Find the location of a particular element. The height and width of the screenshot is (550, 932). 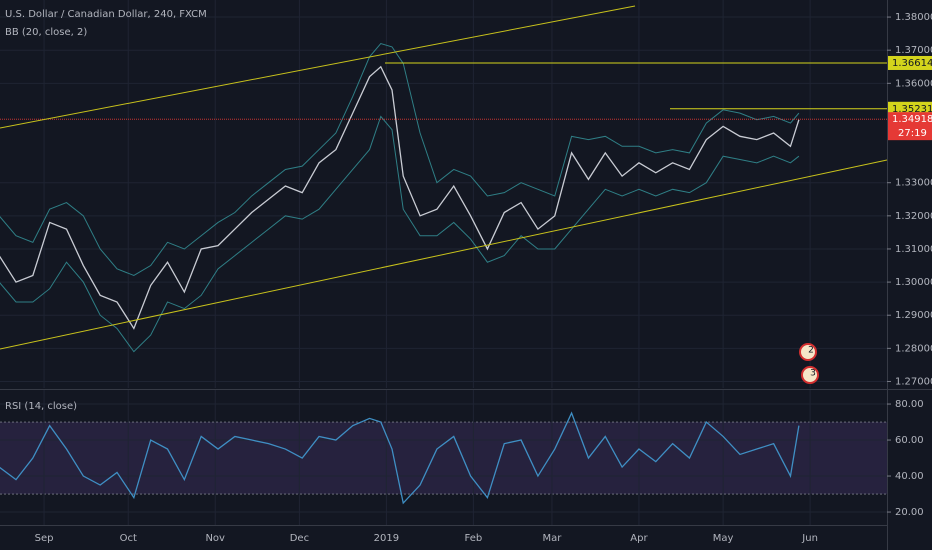

level-label: 1.35231 is located at coordinates (912, 109).